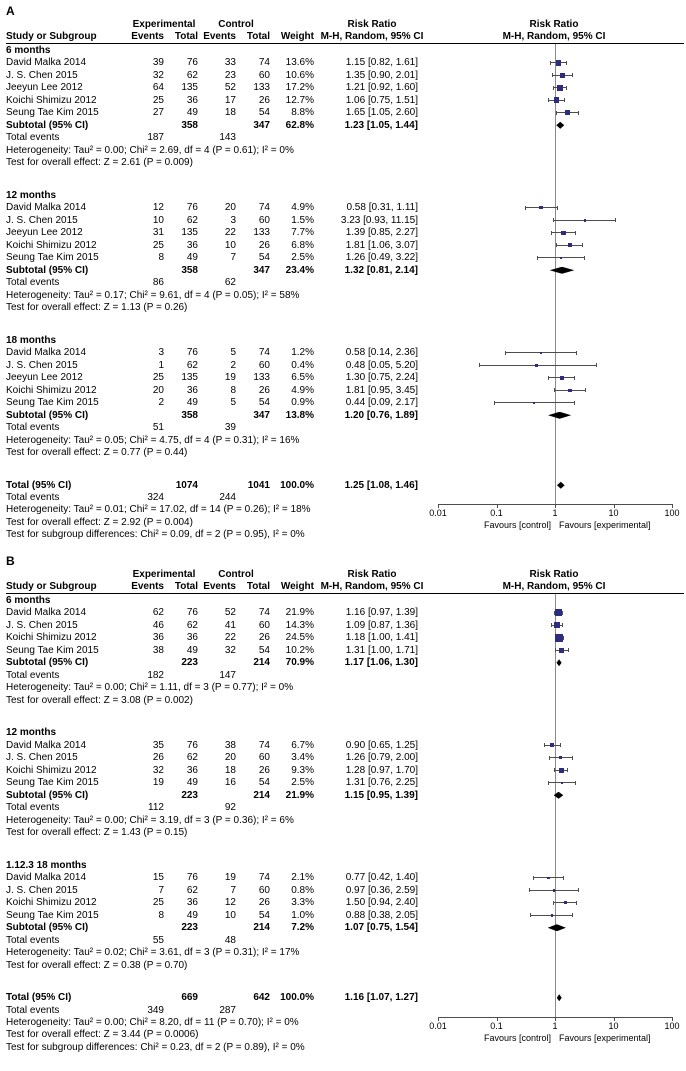 The width and height of the screenshot is (686, 1071). What do you see at coordinates (158, 638) in the screenshot?
I see `events-exp: 36` at bounding box center [158, 638].